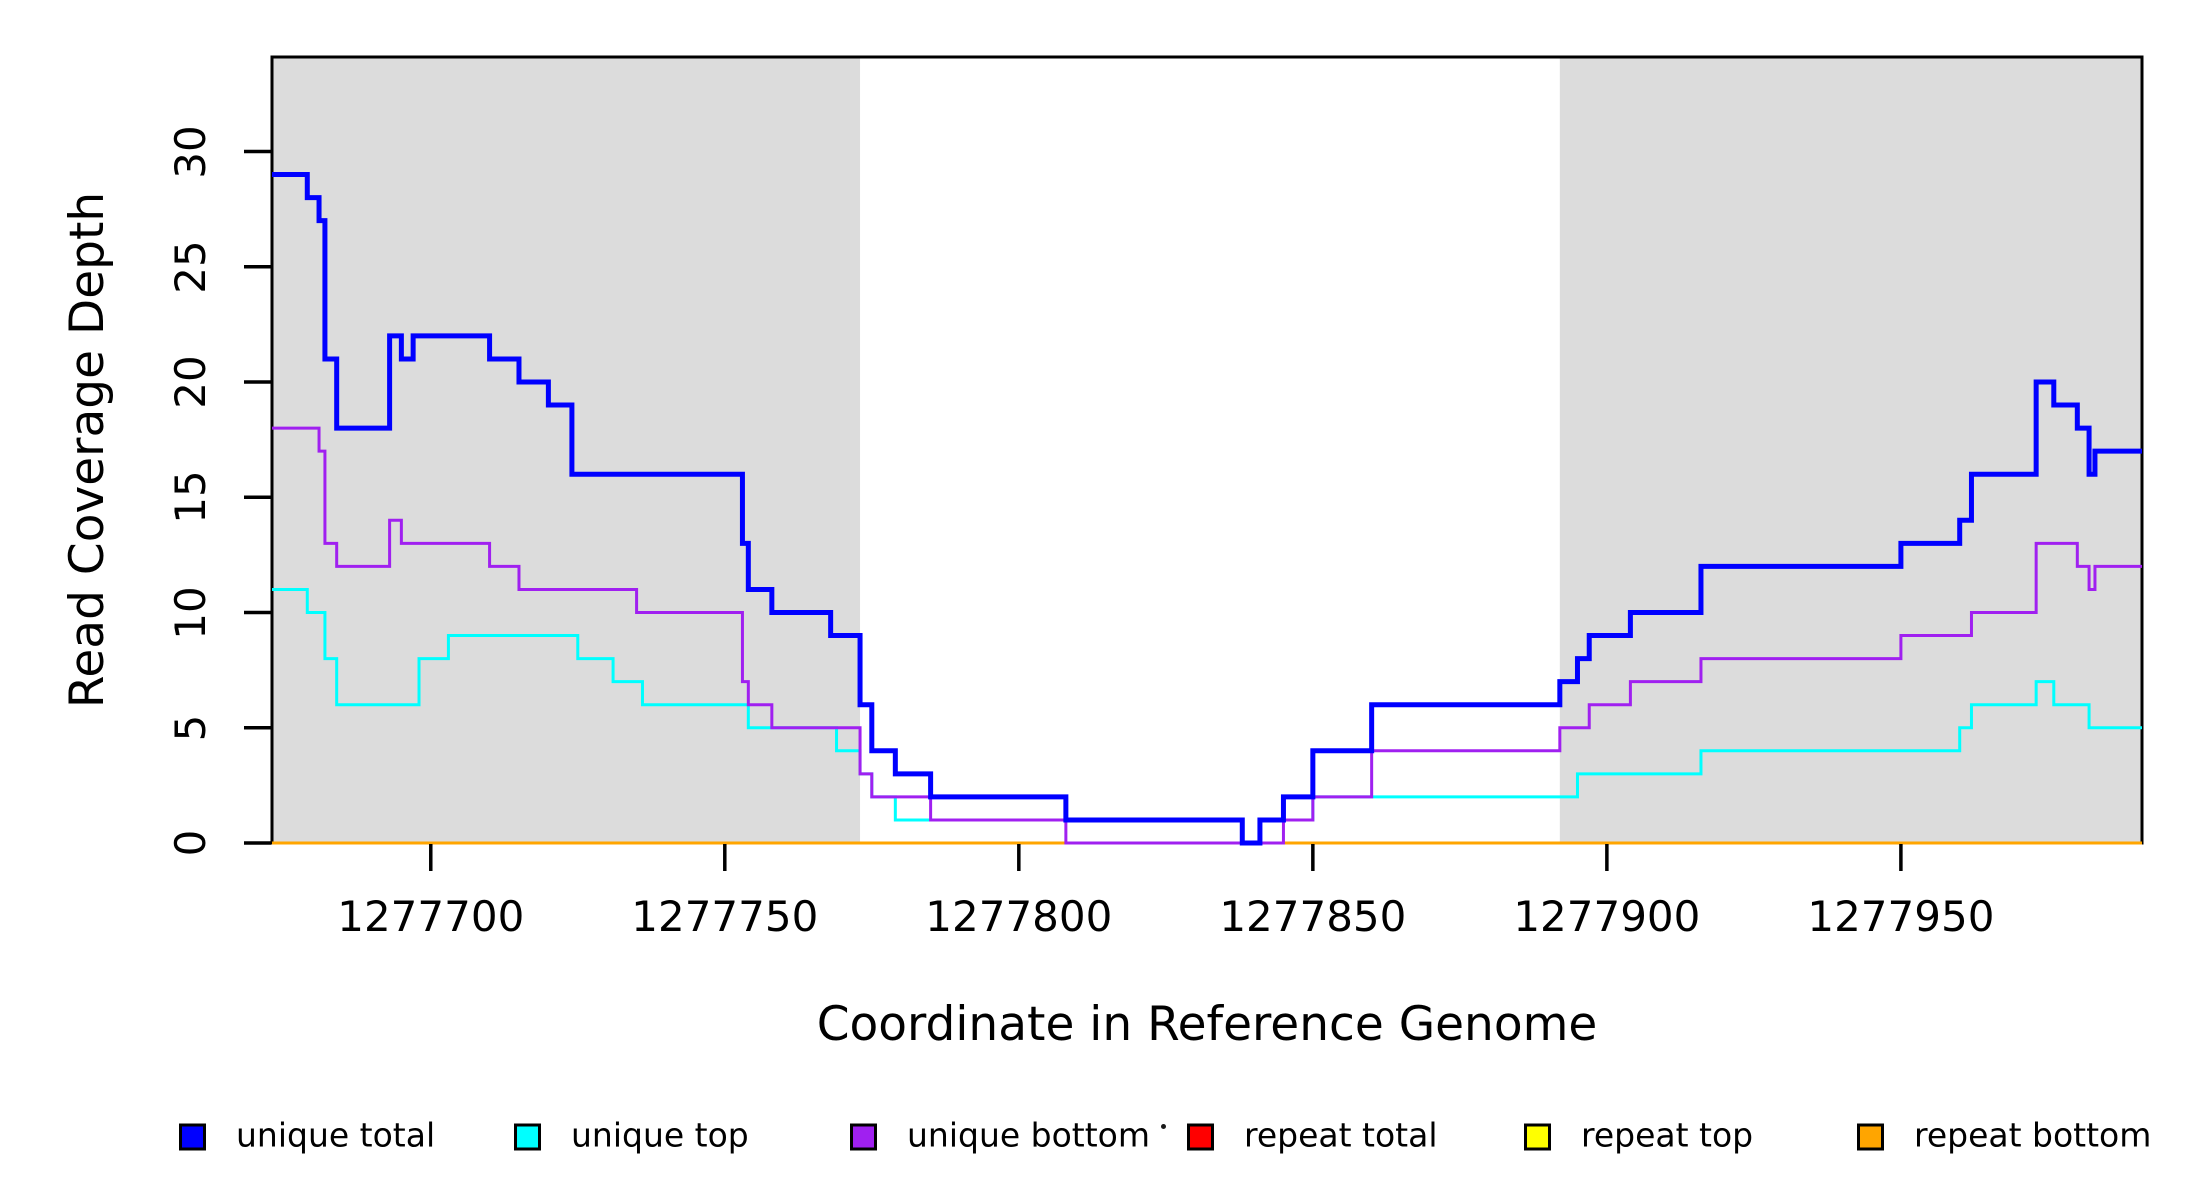  Describe the element at coordinates (1019, 916) in the screenshot. I see `x-tick-label-1277800: 1277800` at that location.